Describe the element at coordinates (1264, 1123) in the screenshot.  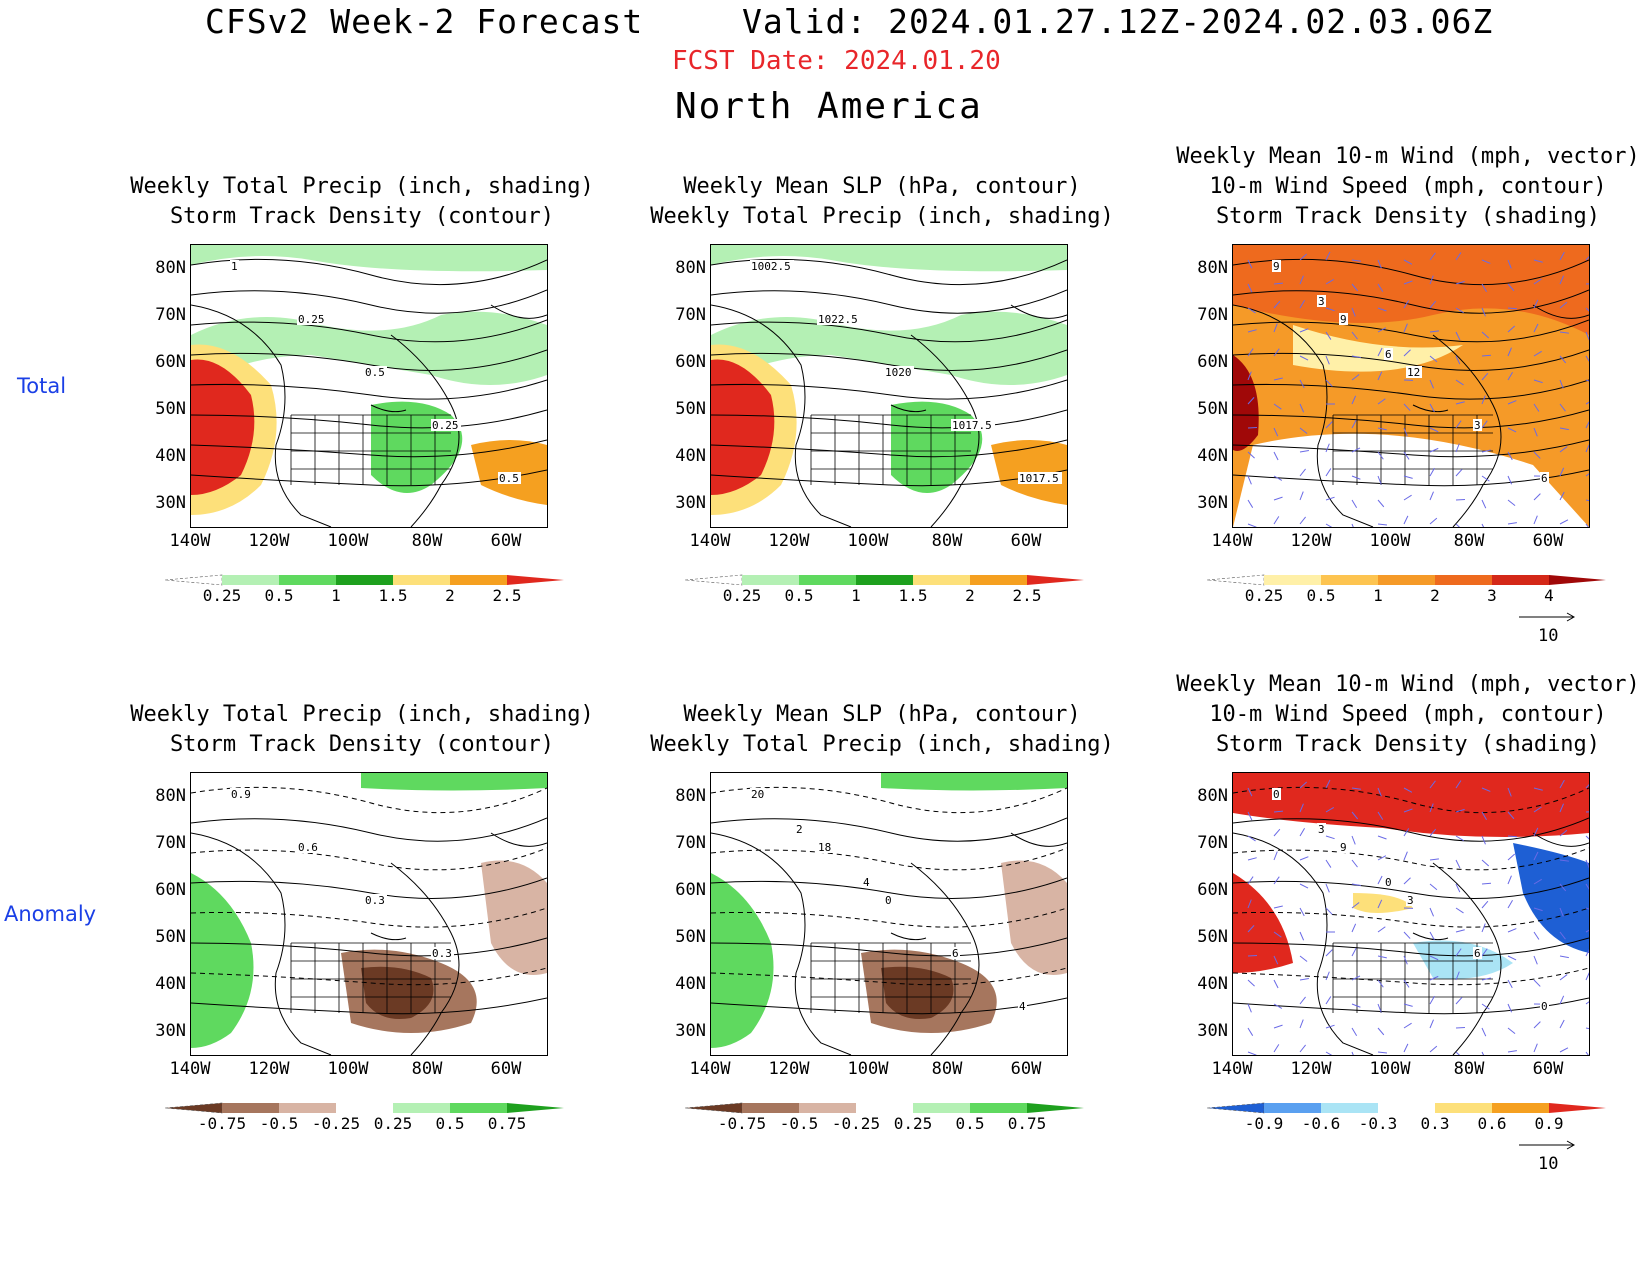
I see `colorbar-label: -0.9` at that location.